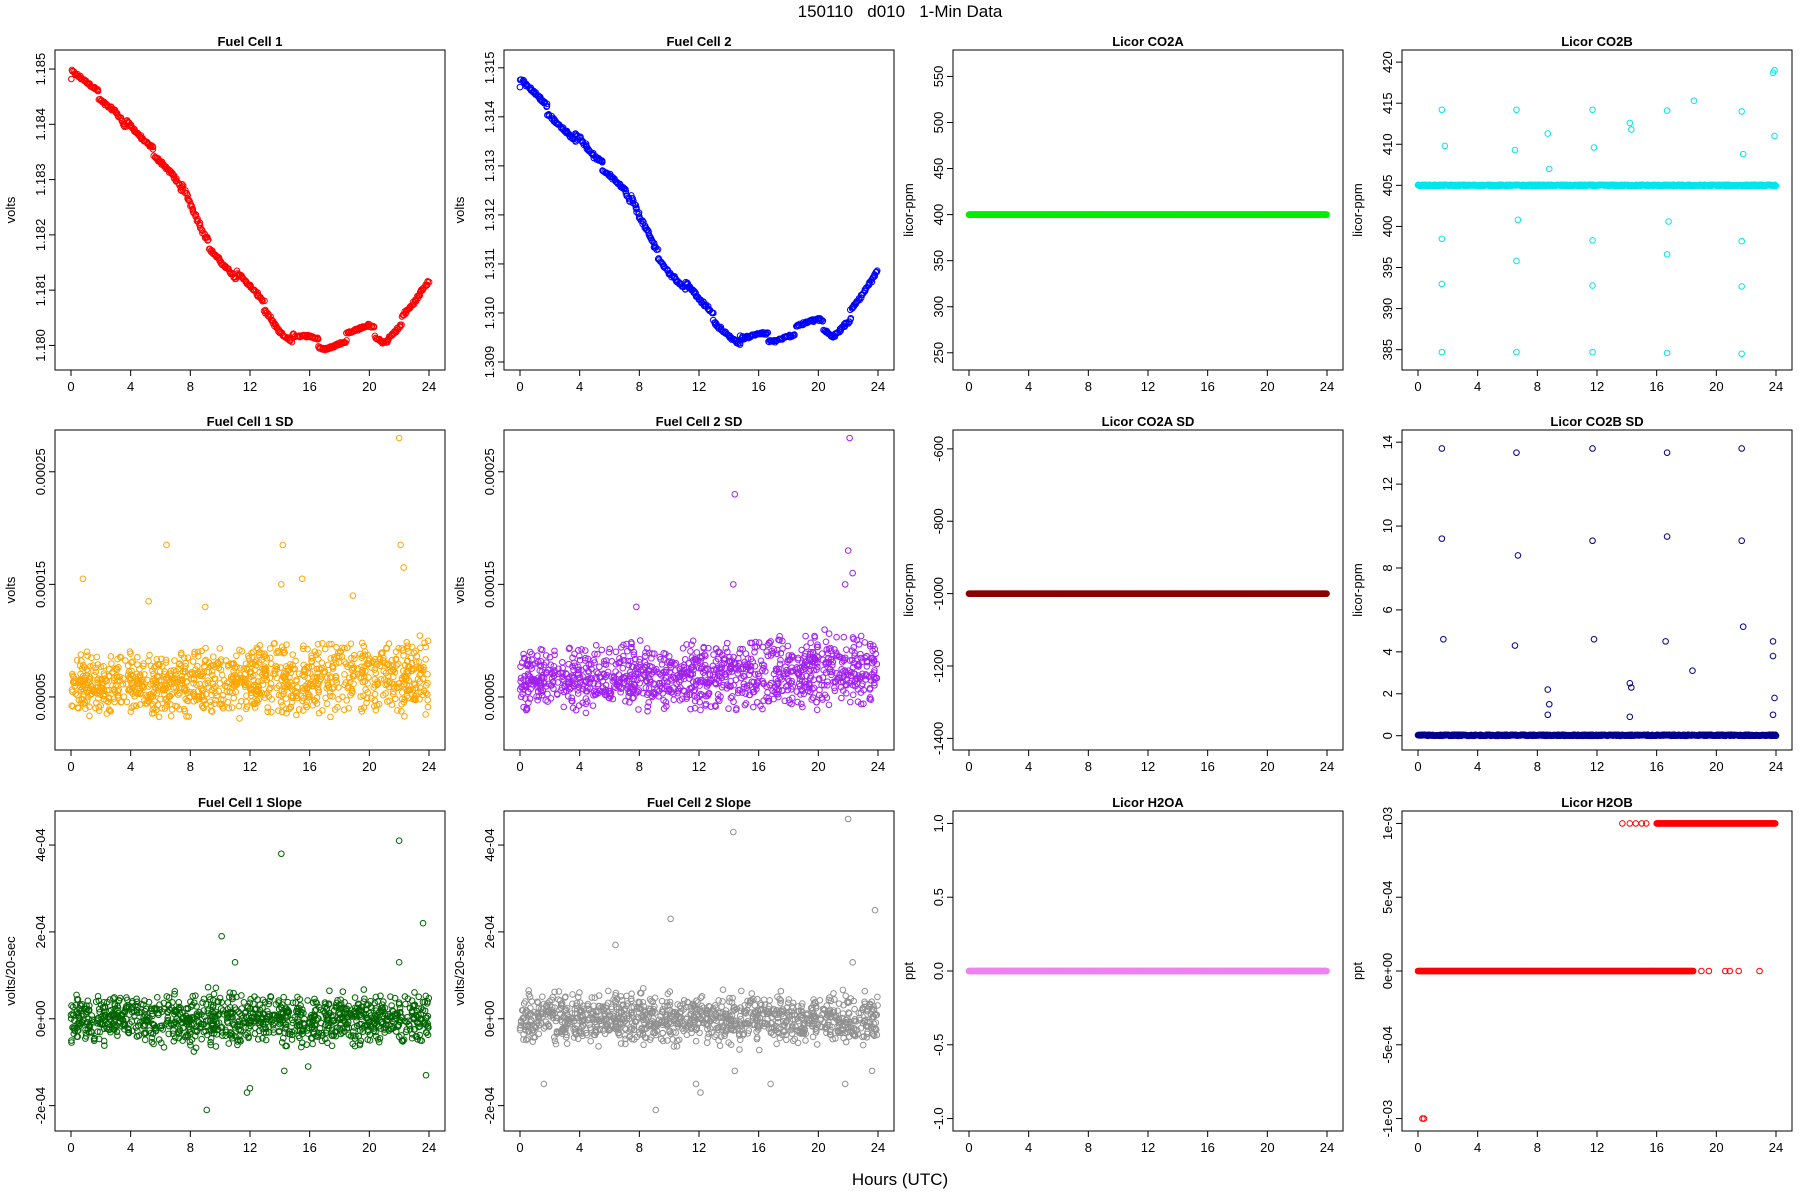 The image size is (1800, 1200). I want to click on y-tick-label: 350, so click(938, 261).